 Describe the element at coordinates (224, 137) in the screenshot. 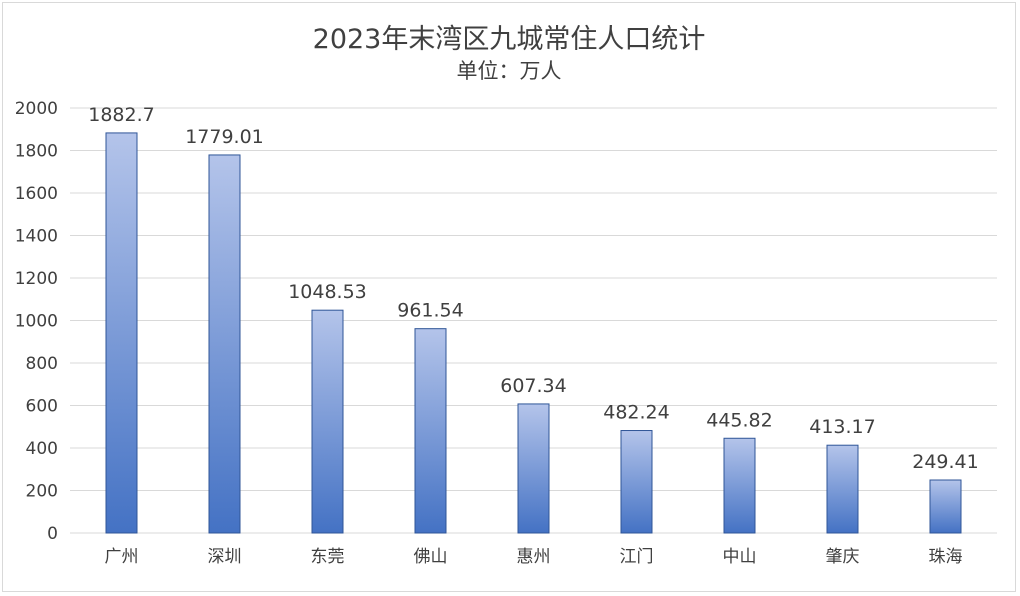

I see `data-label: 1779.01` at that location.